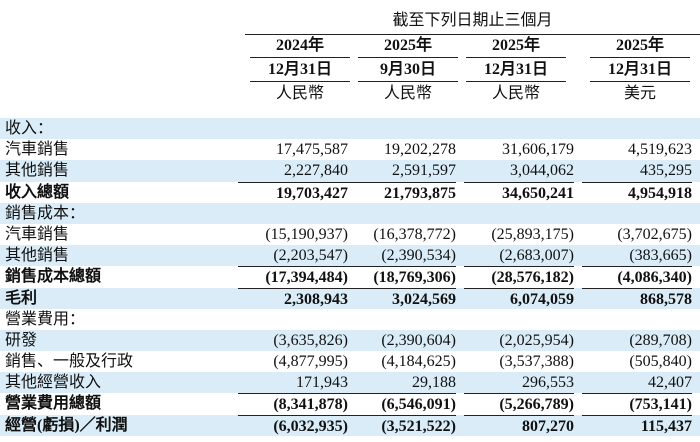  I want to click on table-row: 收入：, so click(350, 129).